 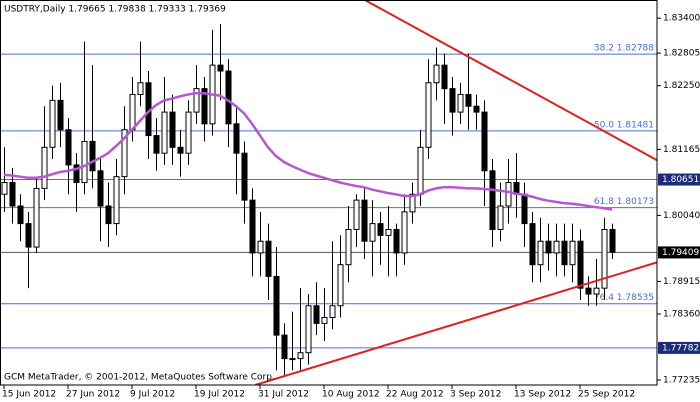 What do you see at coordinates (93, 395) in the screenshot?
I see `x-tick-label: 27 Jun 2012` at bounding box center [93, 395].